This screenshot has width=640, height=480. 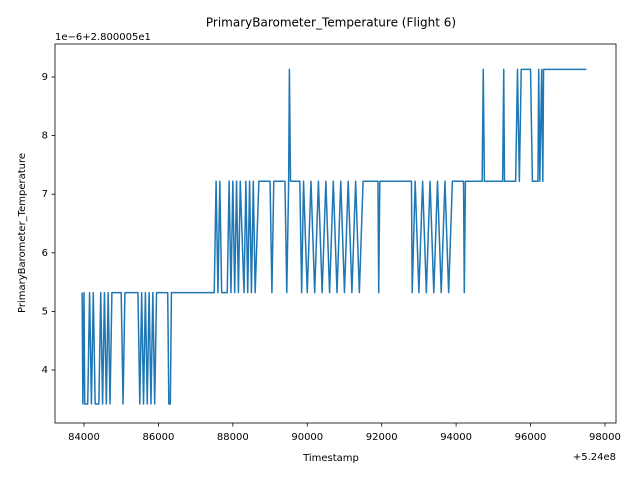 I want to click on x-tick-label: 96000, so click(x=531, y=437).